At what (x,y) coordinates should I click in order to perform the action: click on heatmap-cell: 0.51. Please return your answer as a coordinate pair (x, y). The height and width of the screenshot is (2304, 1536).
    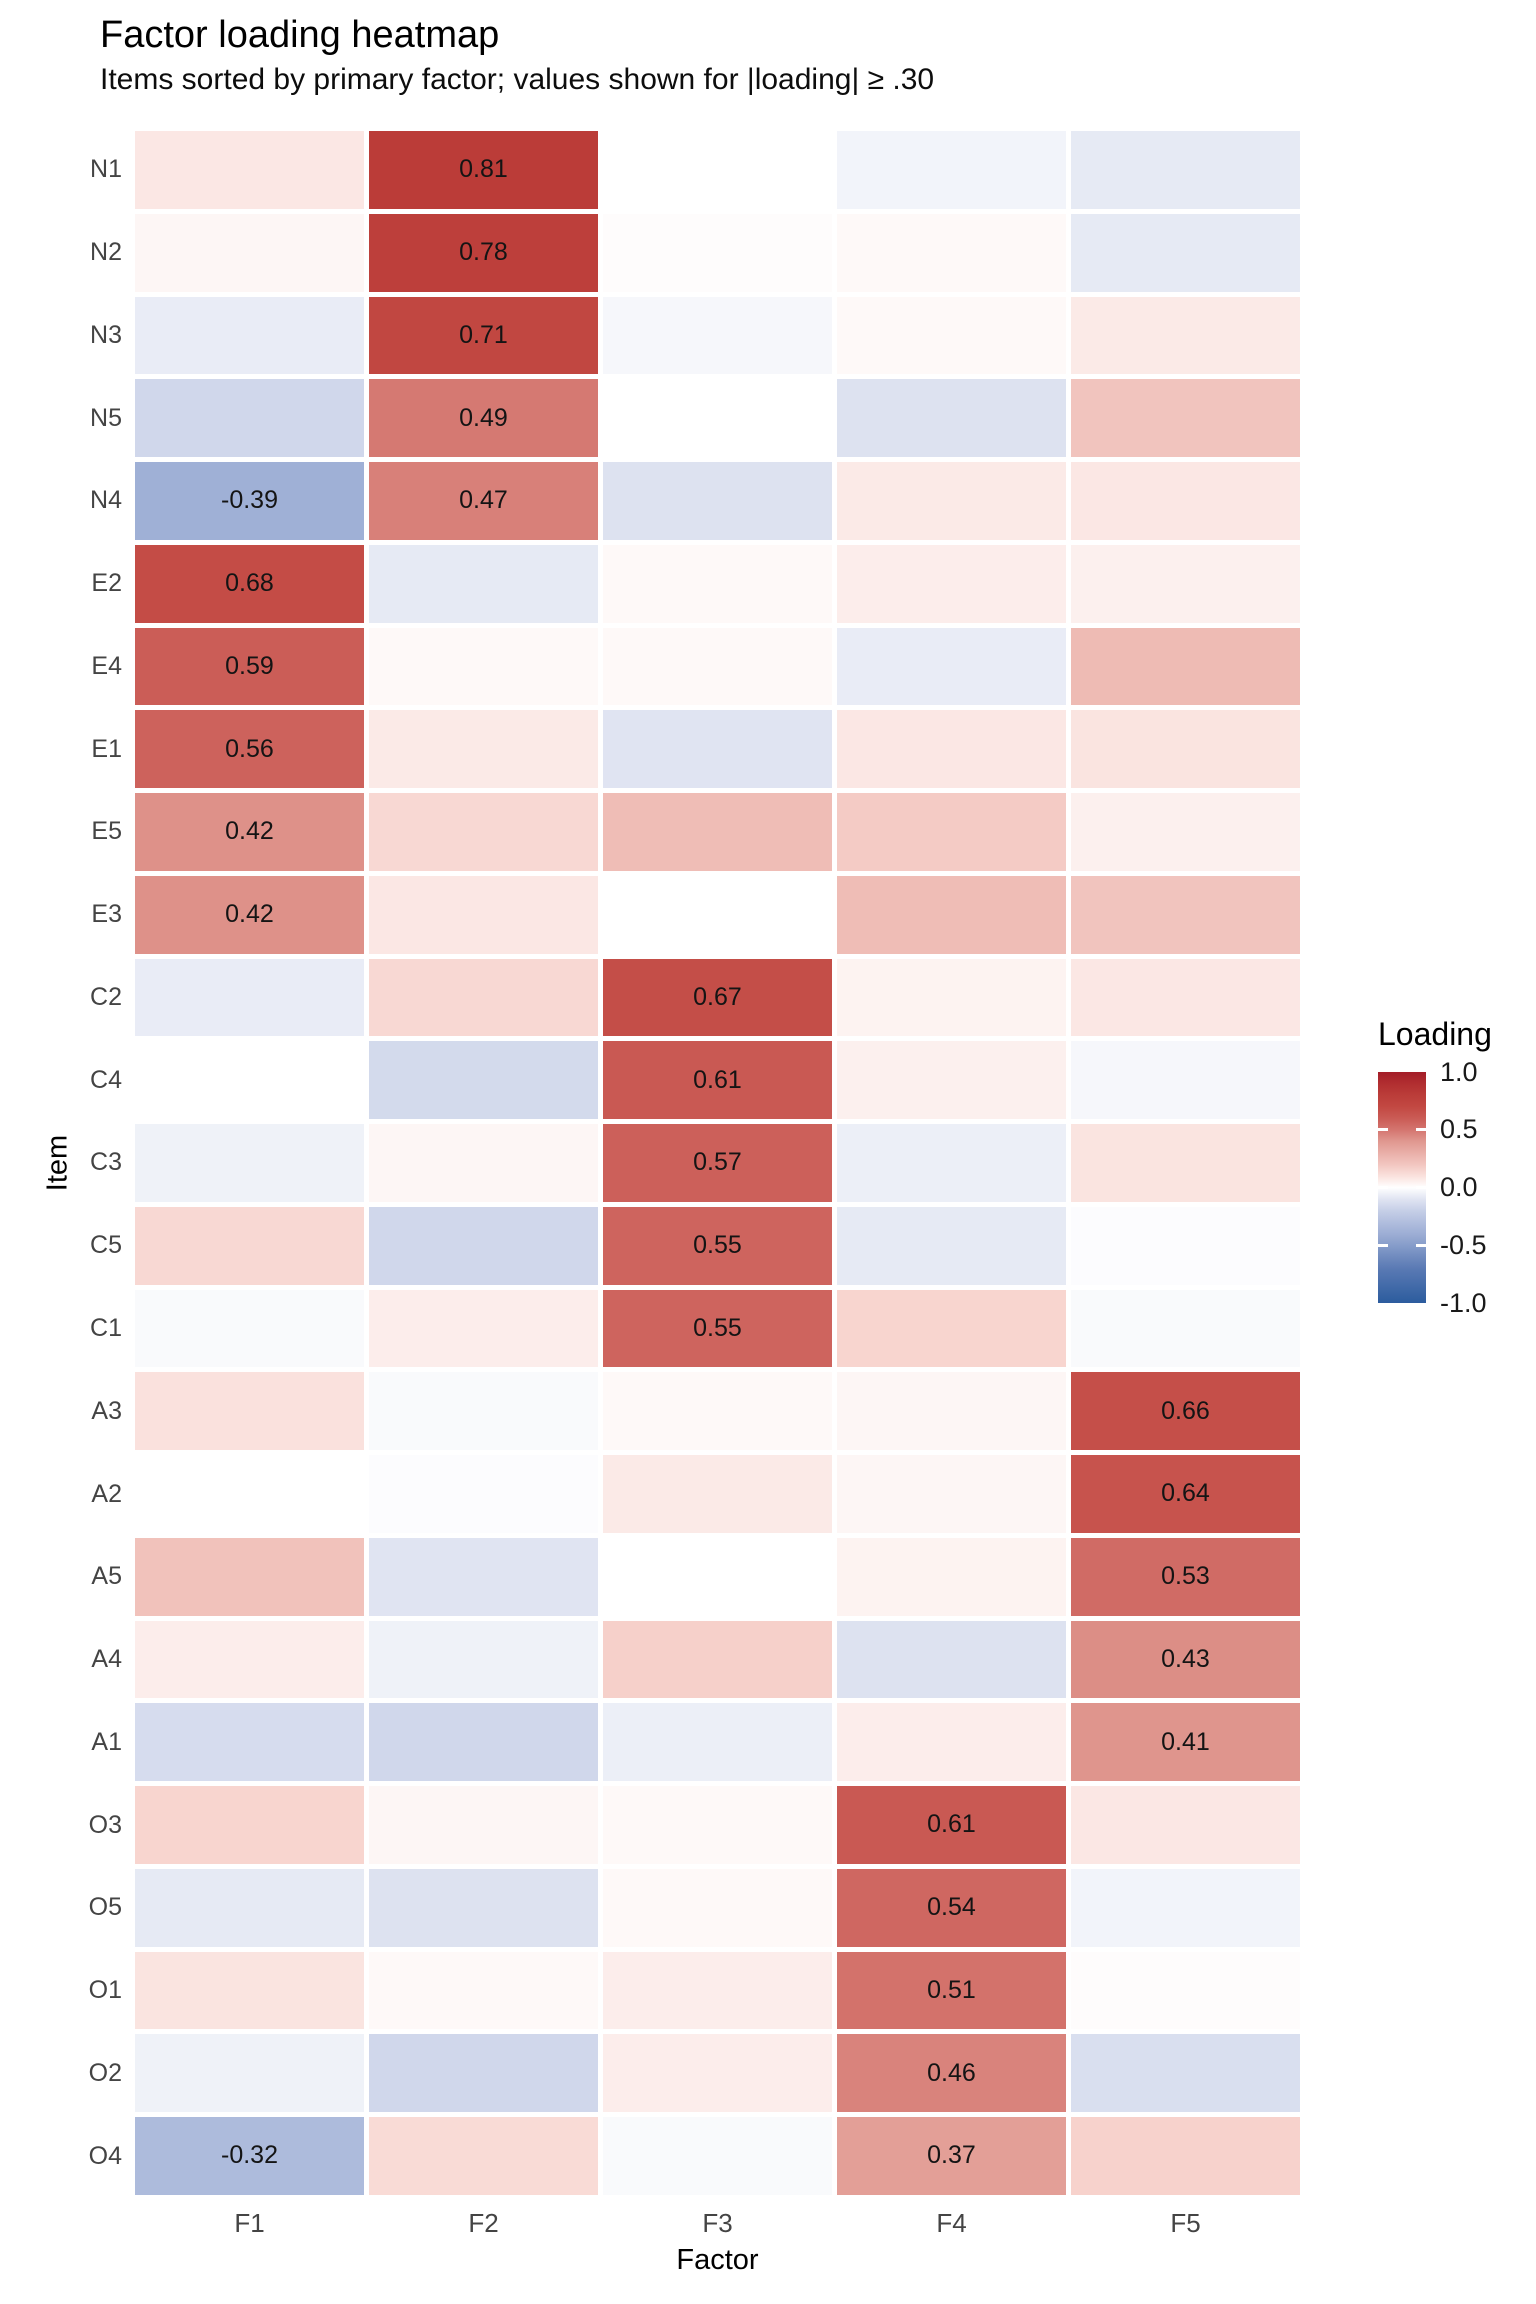
    Looking at the image, I should click on (951, 1990).